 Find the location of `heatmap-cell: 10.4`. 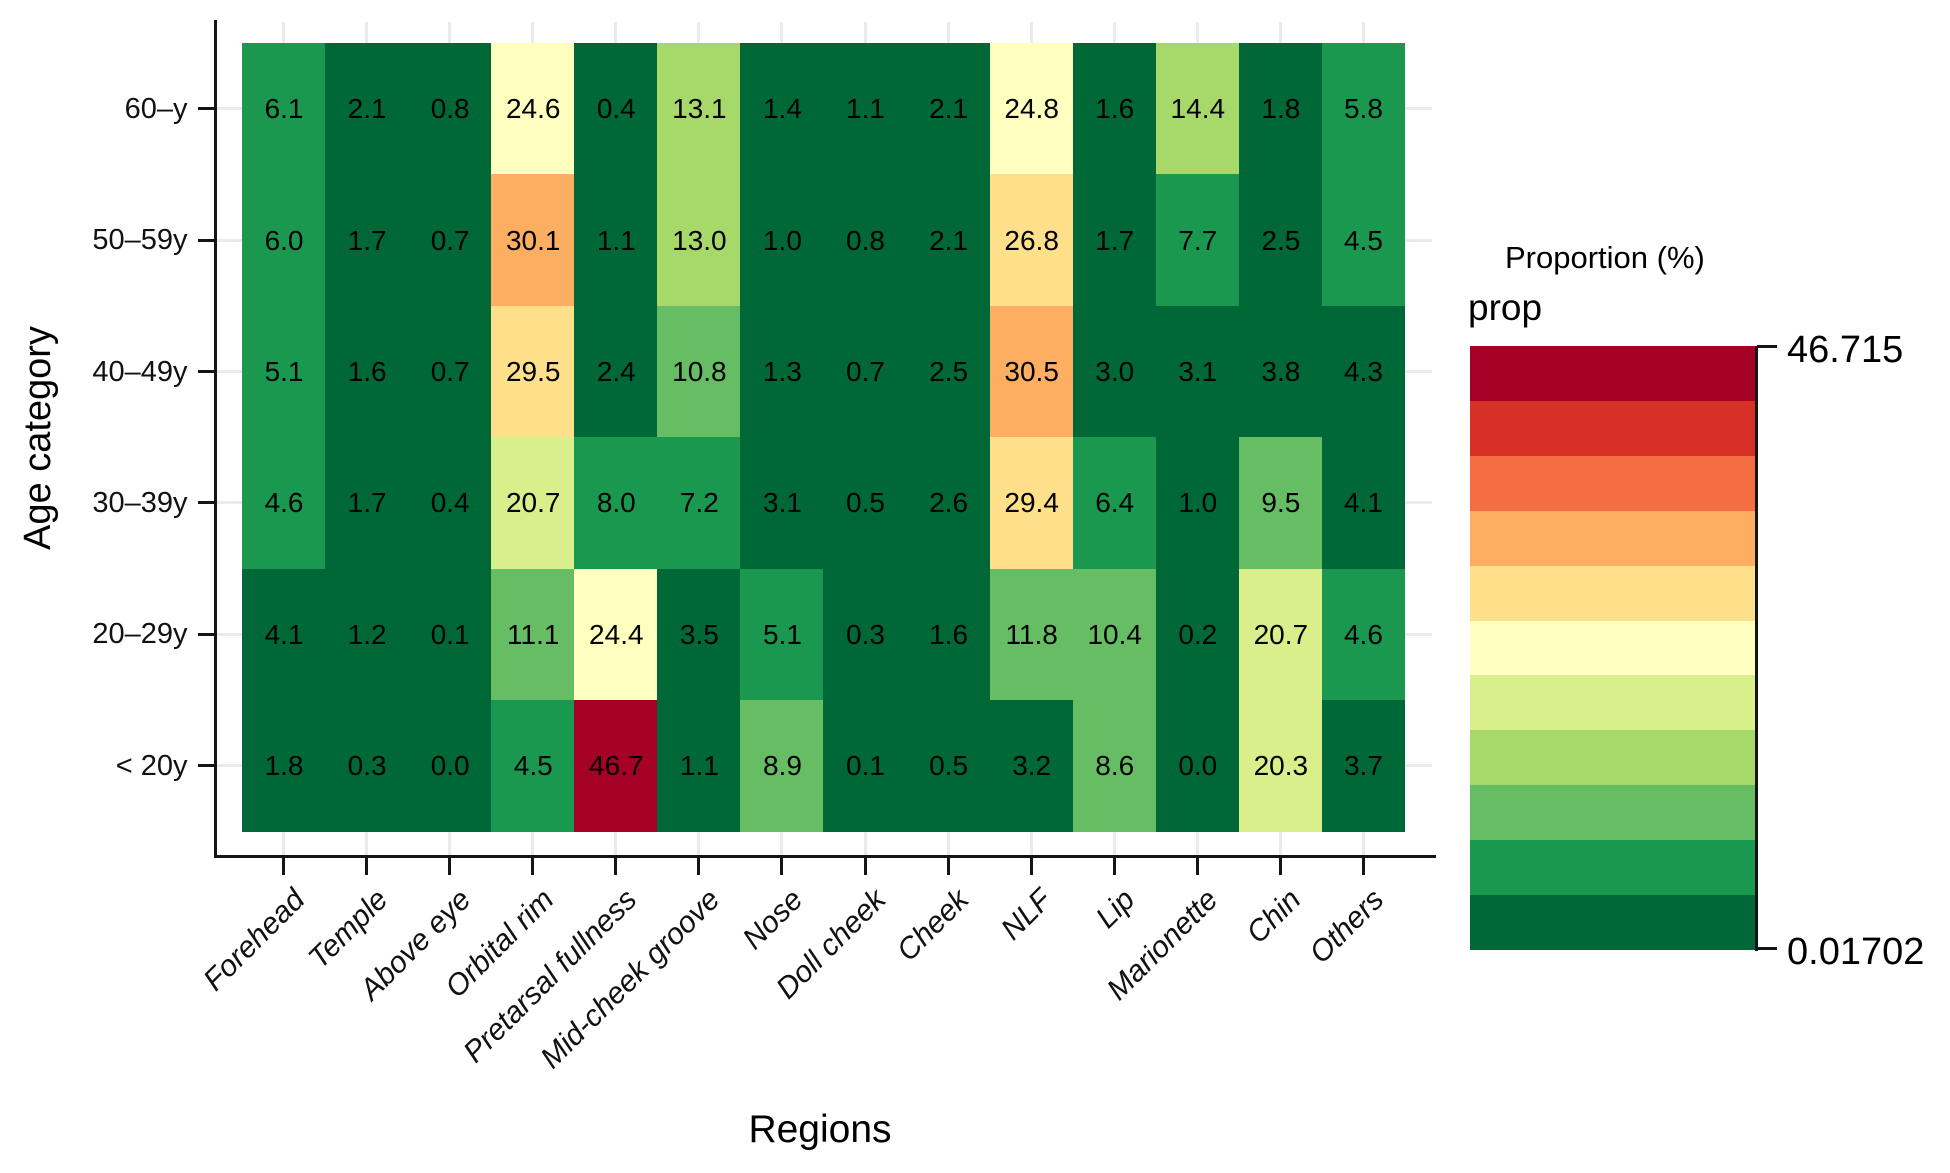

heatmap-cell: 10.4 is located at coordinates (1114, 635).